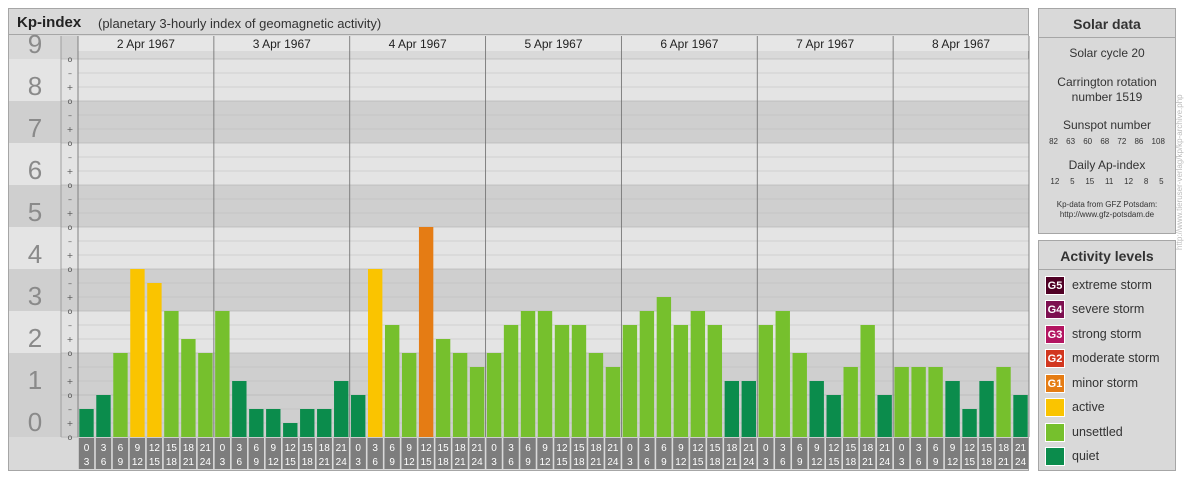 This screenshot has height=480, width=1184. I want to click on hour-end-label: 24, so click(342, 462).